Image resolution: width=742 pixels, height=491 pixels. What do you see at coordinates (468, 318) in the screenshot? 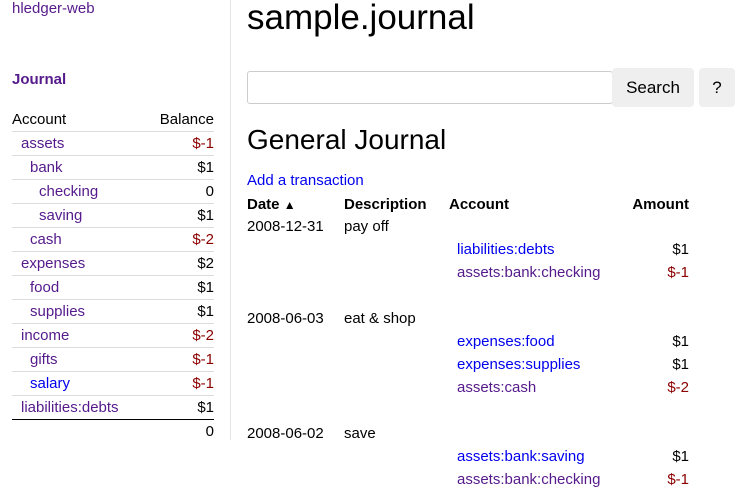
I see `transaction-row: 2008-06-03 eat & shop` at bounding box center [468, 318].